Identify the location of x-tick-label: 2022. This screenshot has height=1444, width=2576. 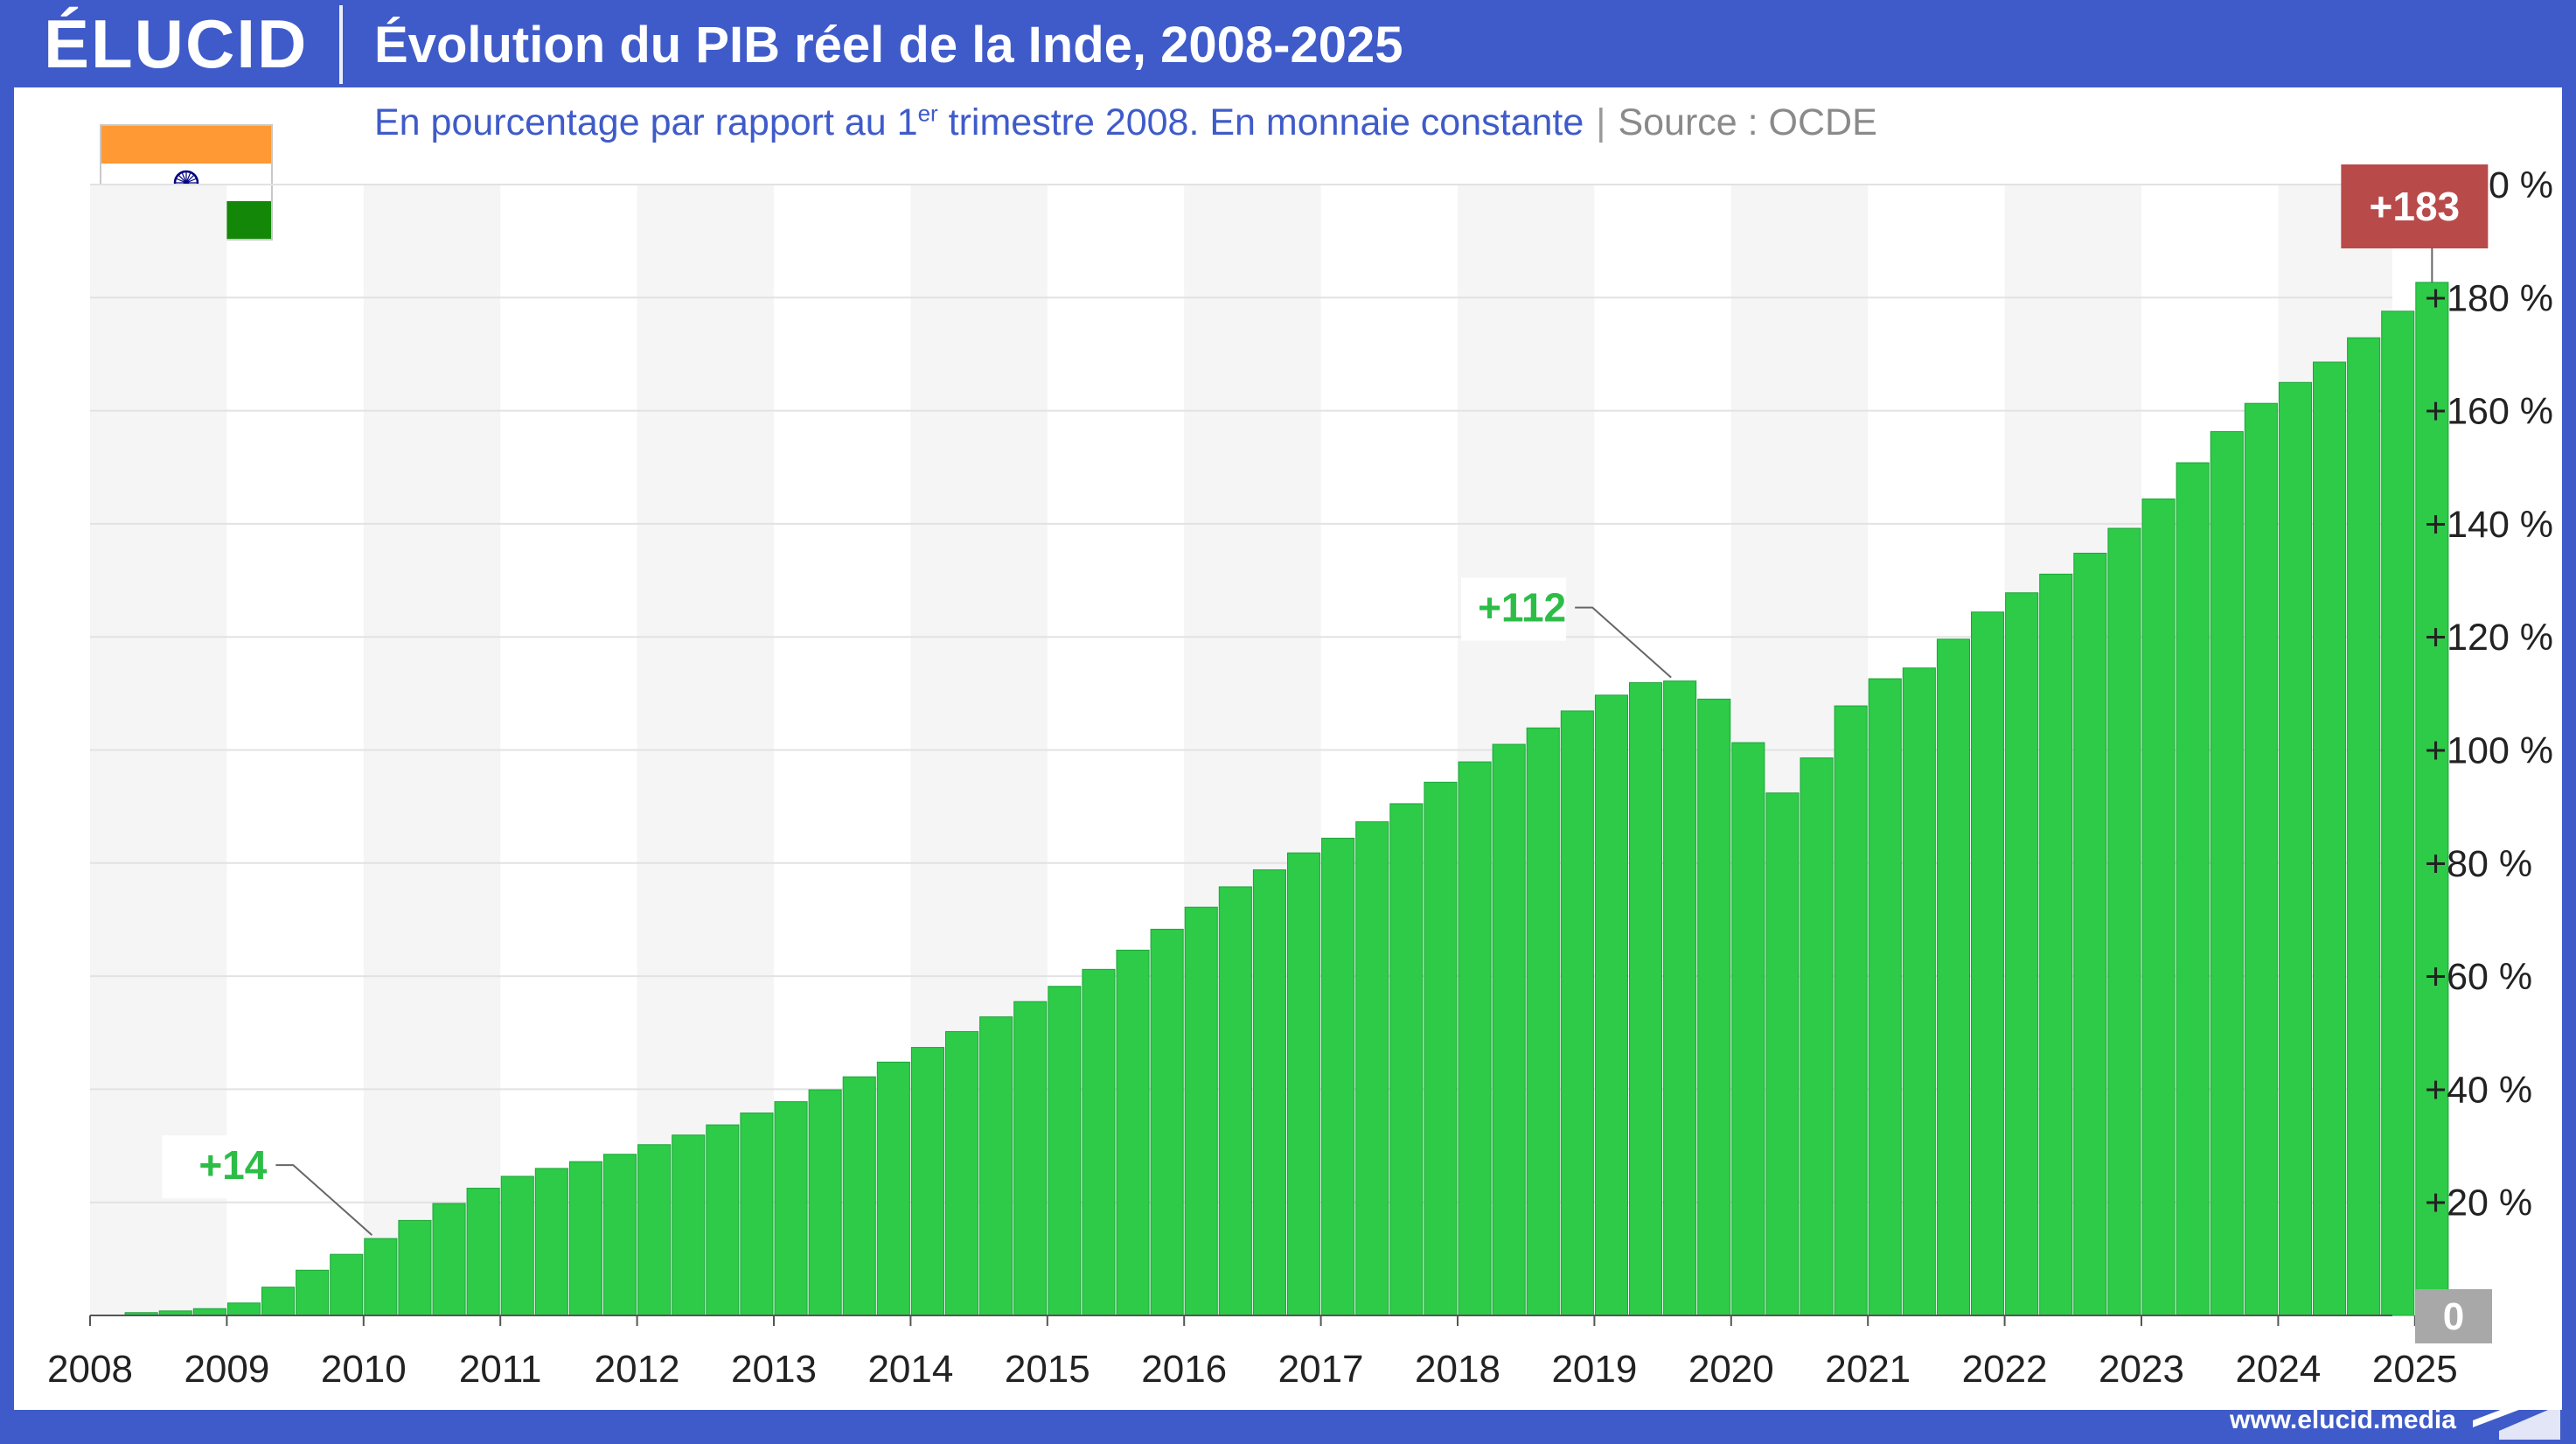
(2005, 1369).